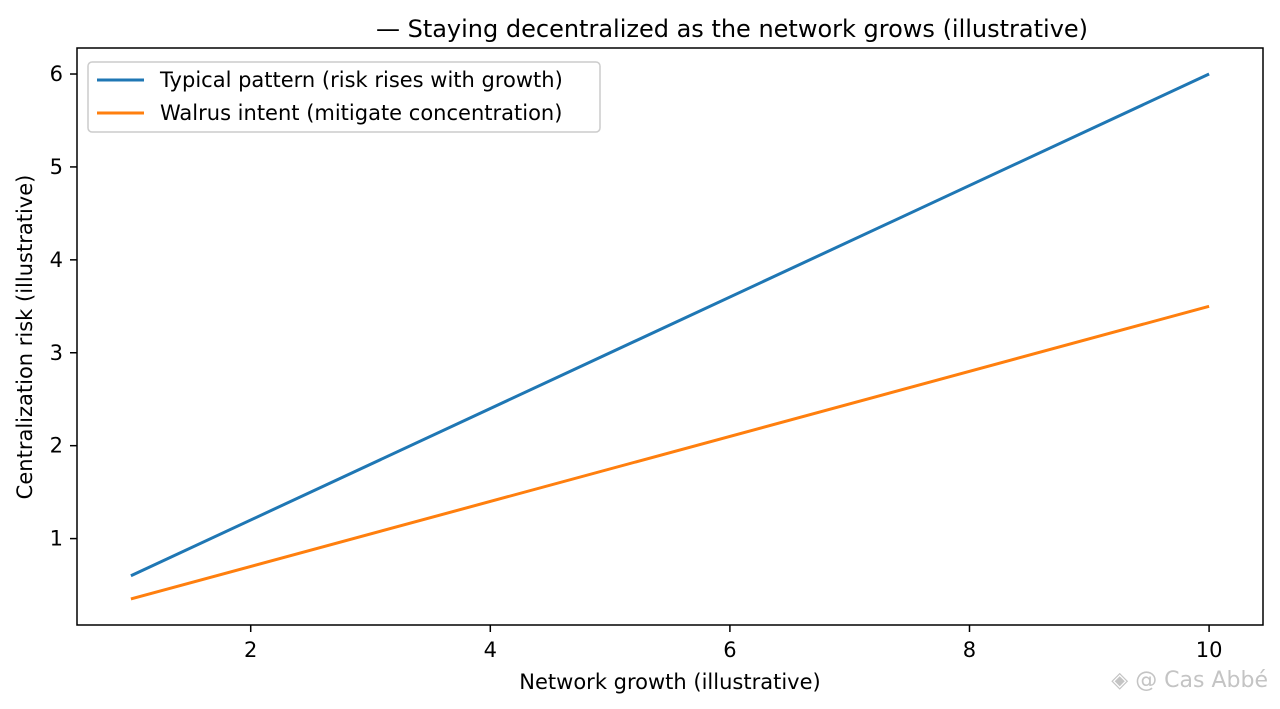 Image resolution: width=1280 pixels, height=709 pixels. Describe the element at coordinates (56, 353) in the screenshot. I see `y-tick-label: 3` at that location.